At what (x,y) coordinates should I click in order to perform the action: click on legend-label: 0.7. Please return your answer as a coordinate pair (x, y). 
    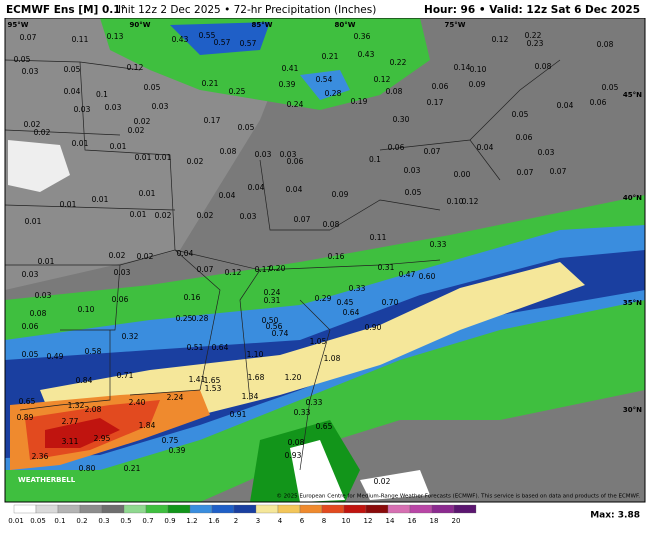
    Looking at the image, I should click on (147, 521).